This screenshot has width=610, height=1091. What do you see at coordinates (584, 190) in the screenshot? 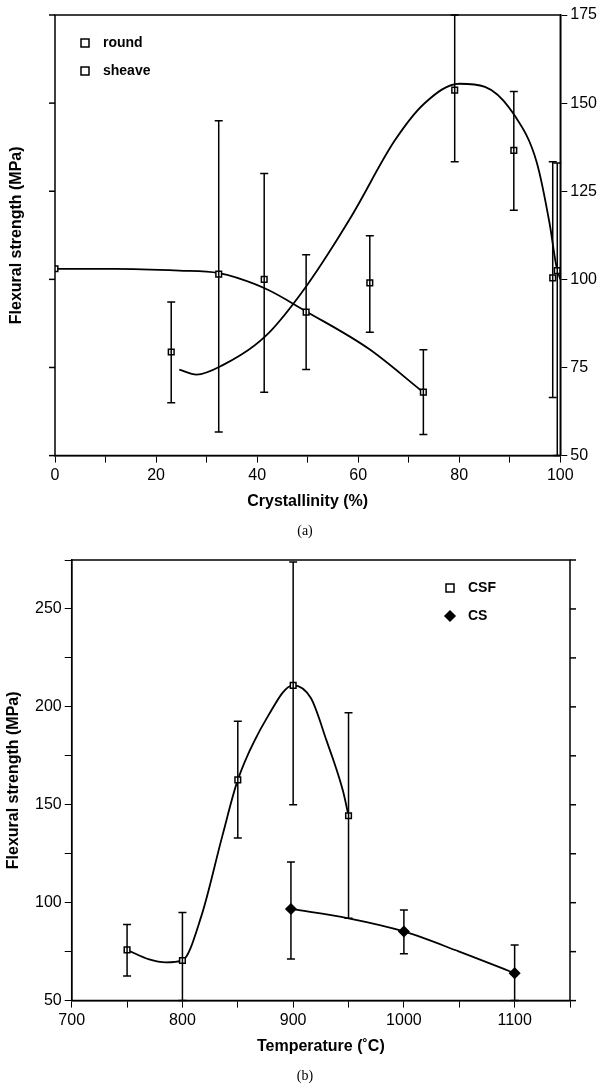
I see `y-tick-label: 125` at bounding box center [584, 190].